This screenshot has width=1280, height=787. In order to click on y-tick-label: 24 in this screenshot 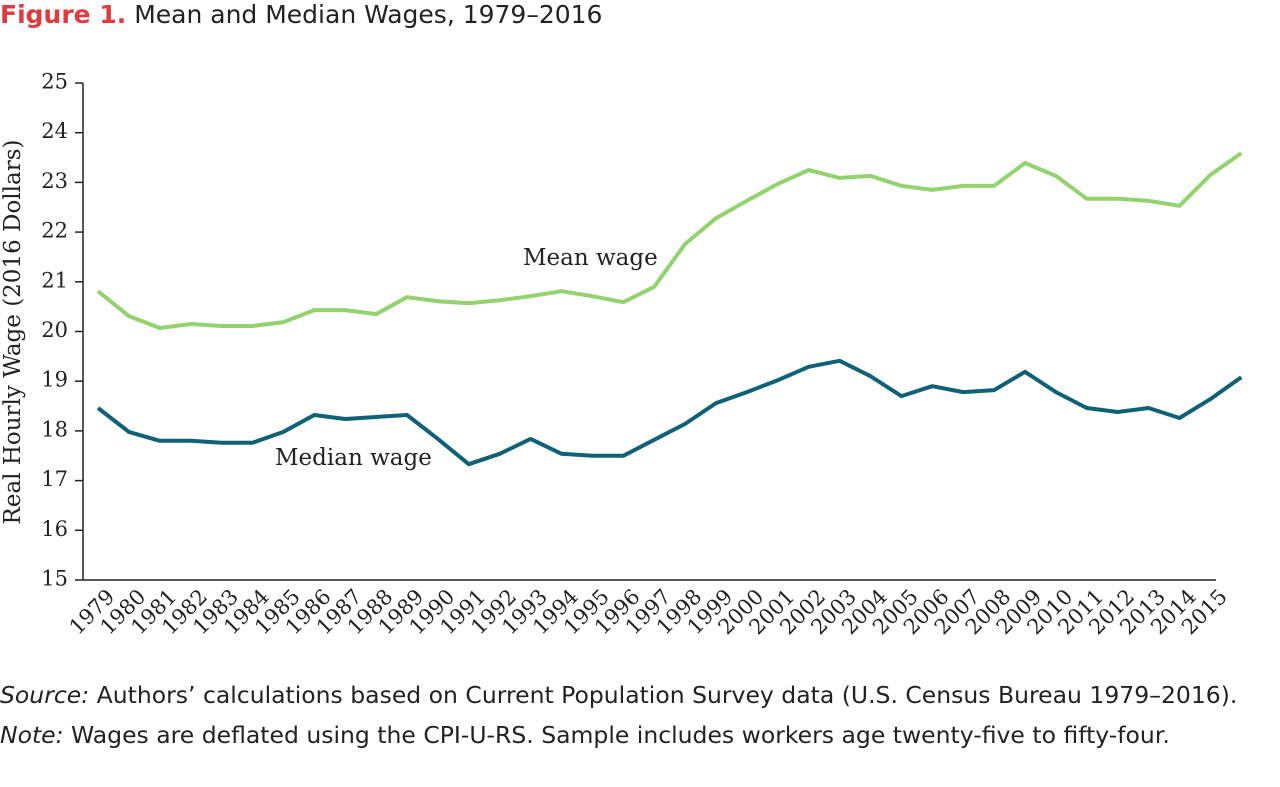, I will do `click(54, 131)`.